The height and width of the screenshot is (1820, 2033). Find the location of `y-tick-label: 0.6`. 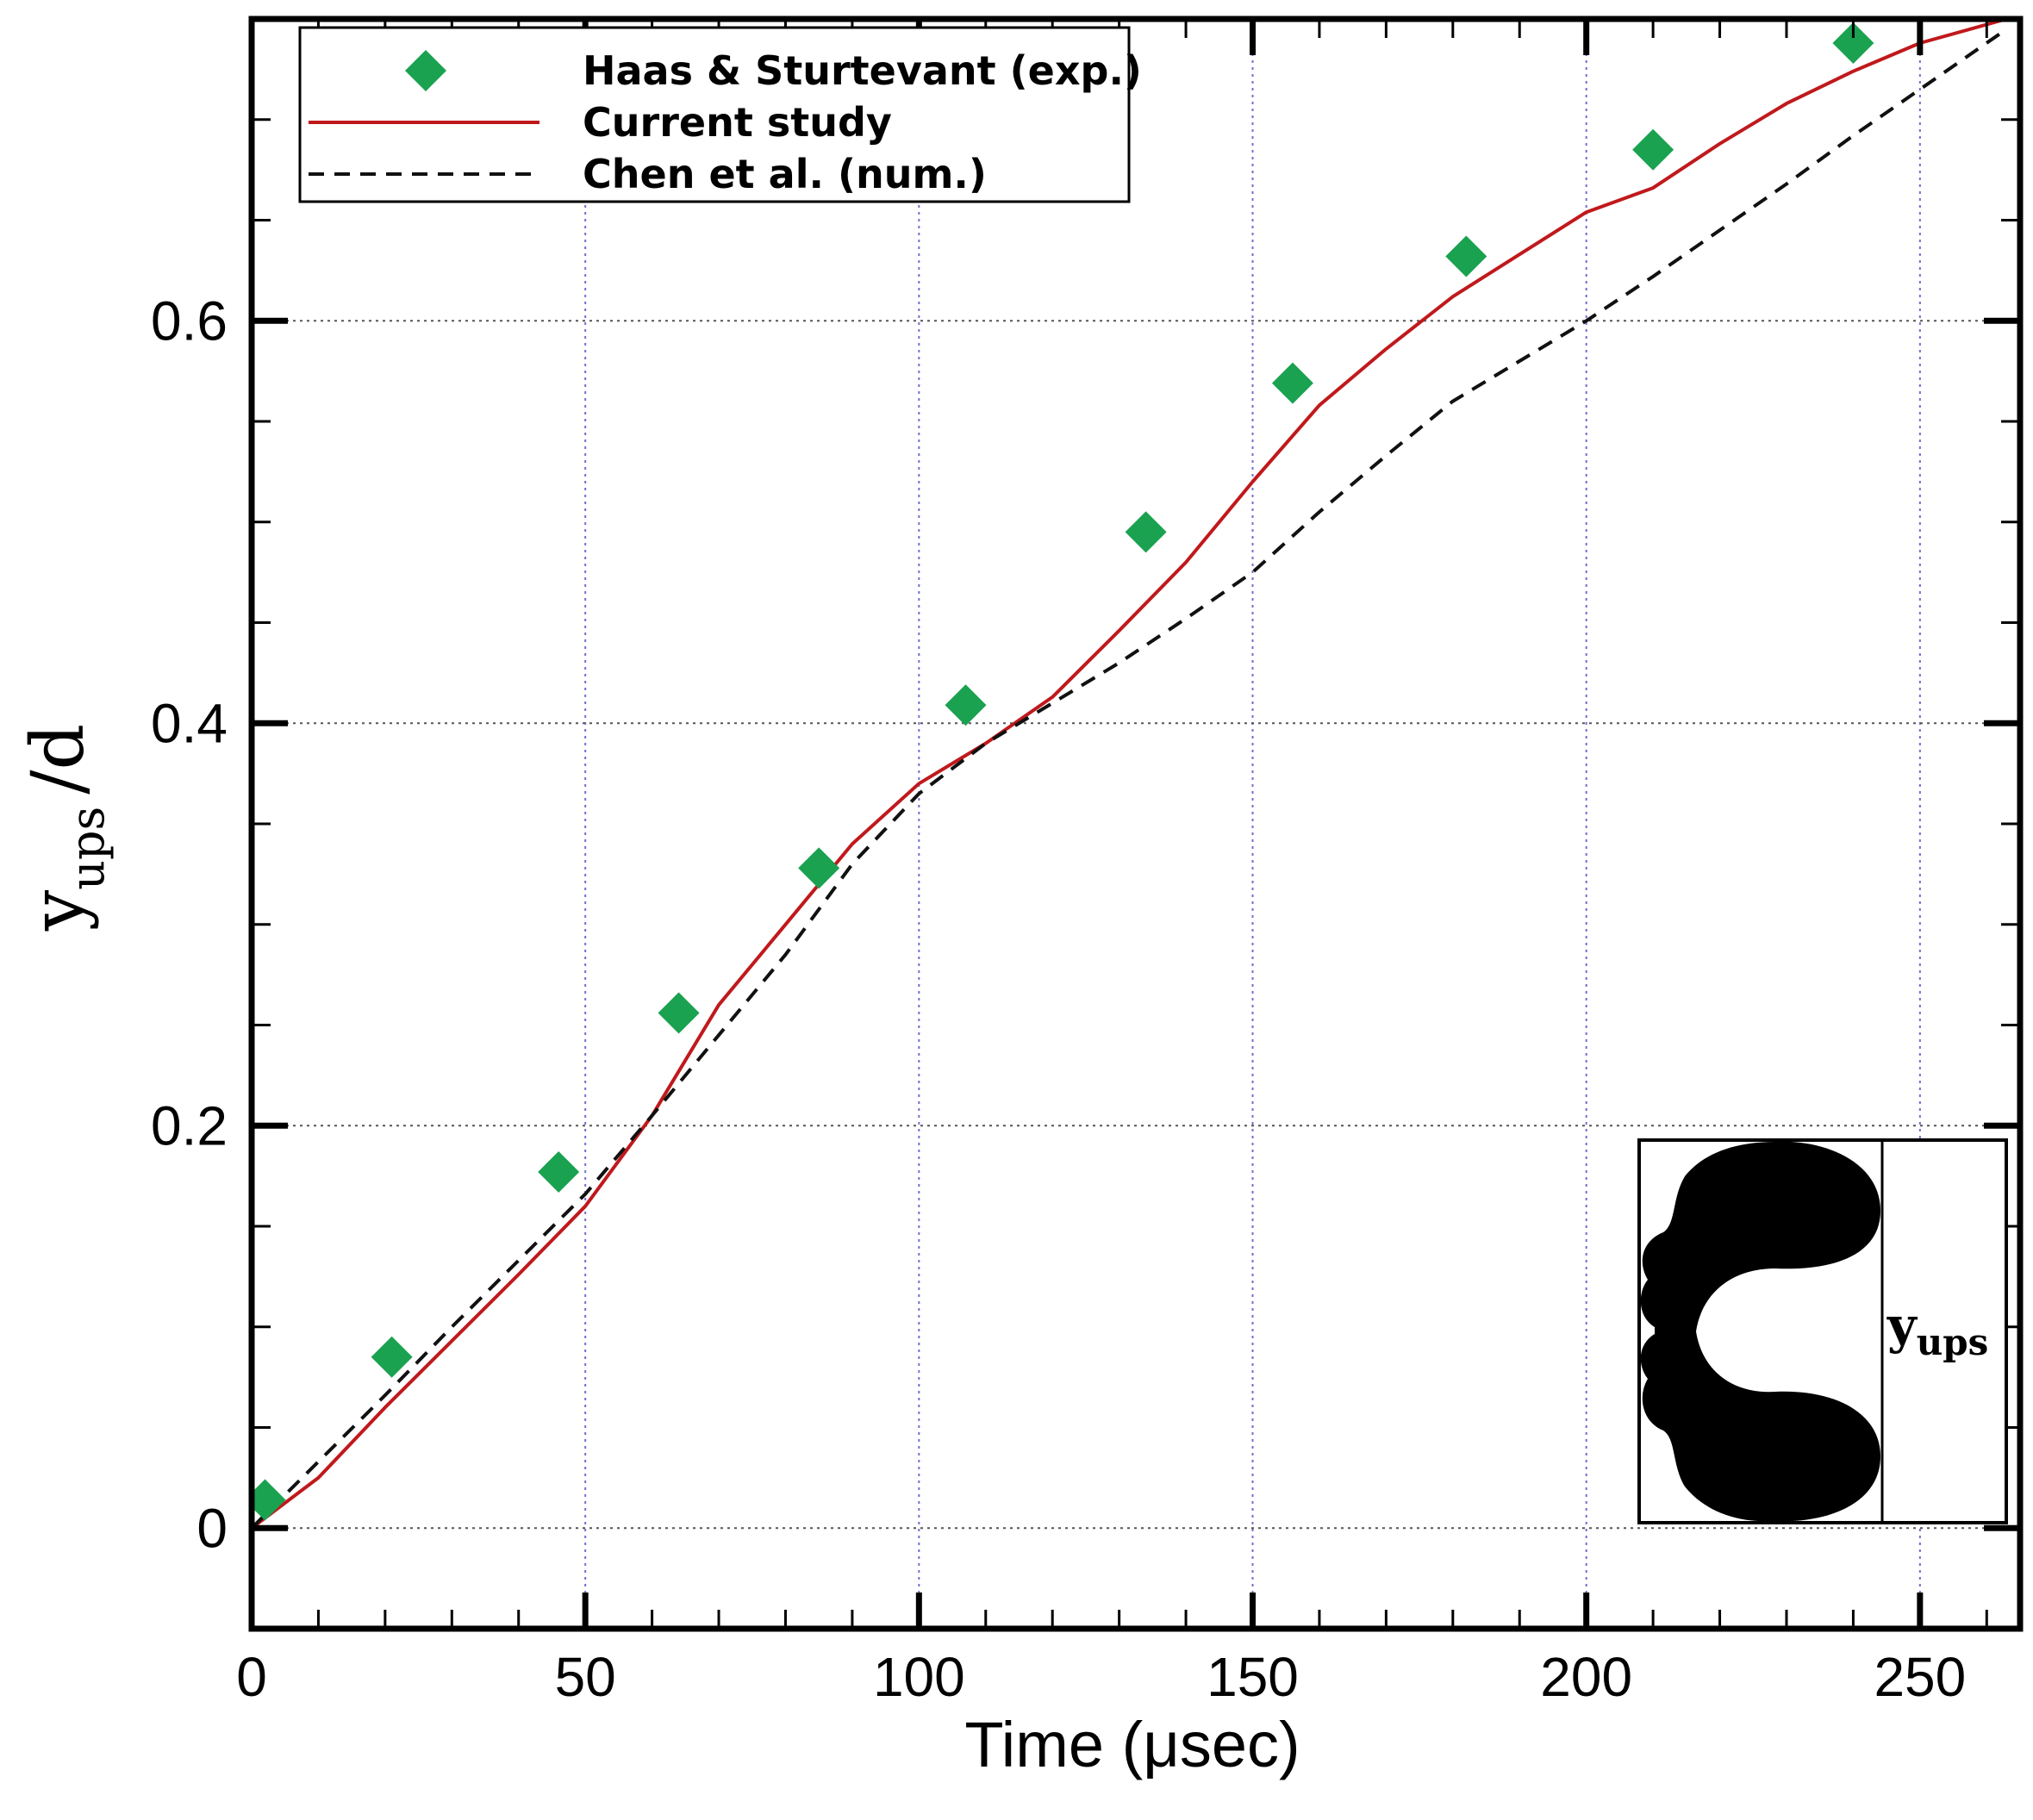

y-tick-label: 0.6 is located at coordinates (189, 321).